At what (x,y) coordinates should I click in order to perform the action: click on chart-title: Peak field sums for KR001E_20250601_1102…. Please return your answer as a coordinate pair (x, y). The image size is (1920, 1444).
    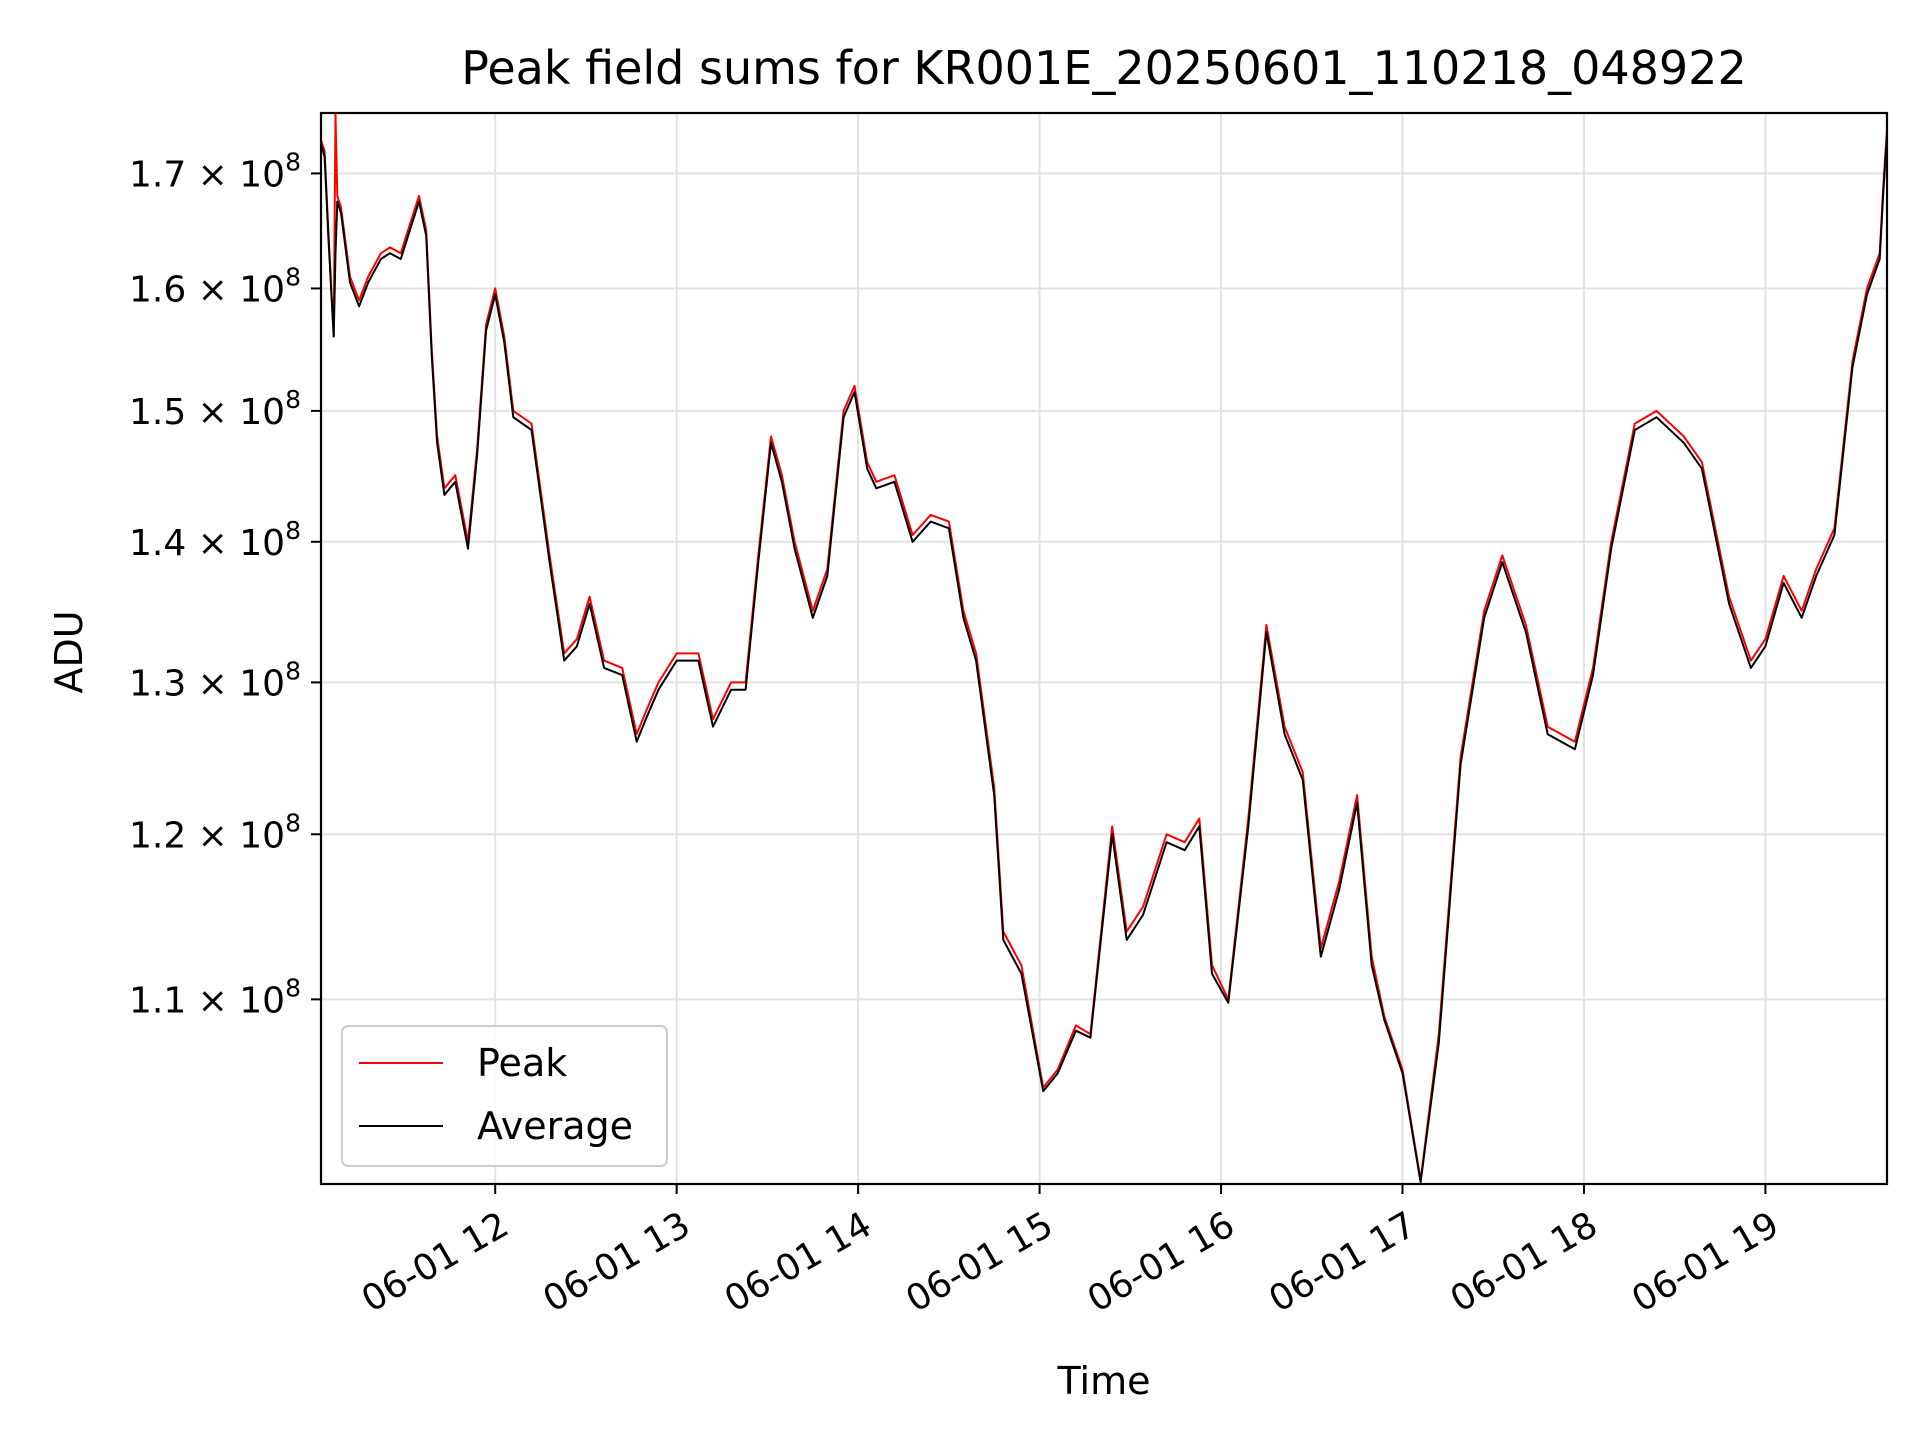
    Looking at the image, I should click on (1103, 68).